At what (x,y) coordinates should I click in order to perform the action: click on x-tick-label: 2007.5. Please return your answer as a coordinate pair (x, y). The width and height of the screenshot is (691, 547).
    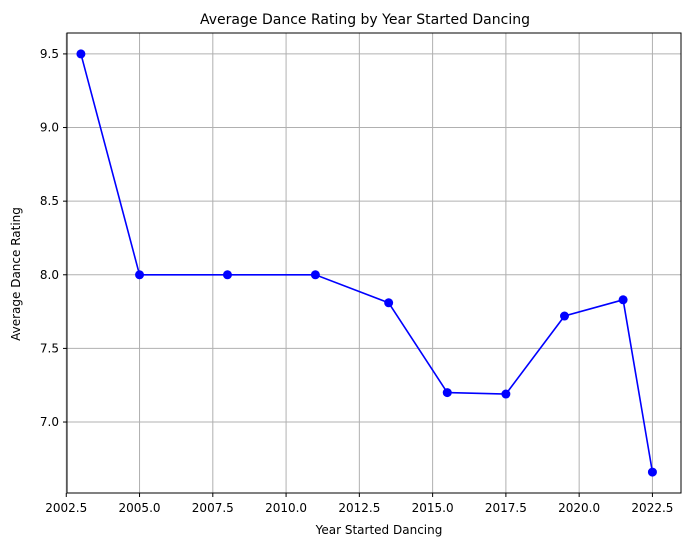
    Looking at the image, I should click on (213, 508).